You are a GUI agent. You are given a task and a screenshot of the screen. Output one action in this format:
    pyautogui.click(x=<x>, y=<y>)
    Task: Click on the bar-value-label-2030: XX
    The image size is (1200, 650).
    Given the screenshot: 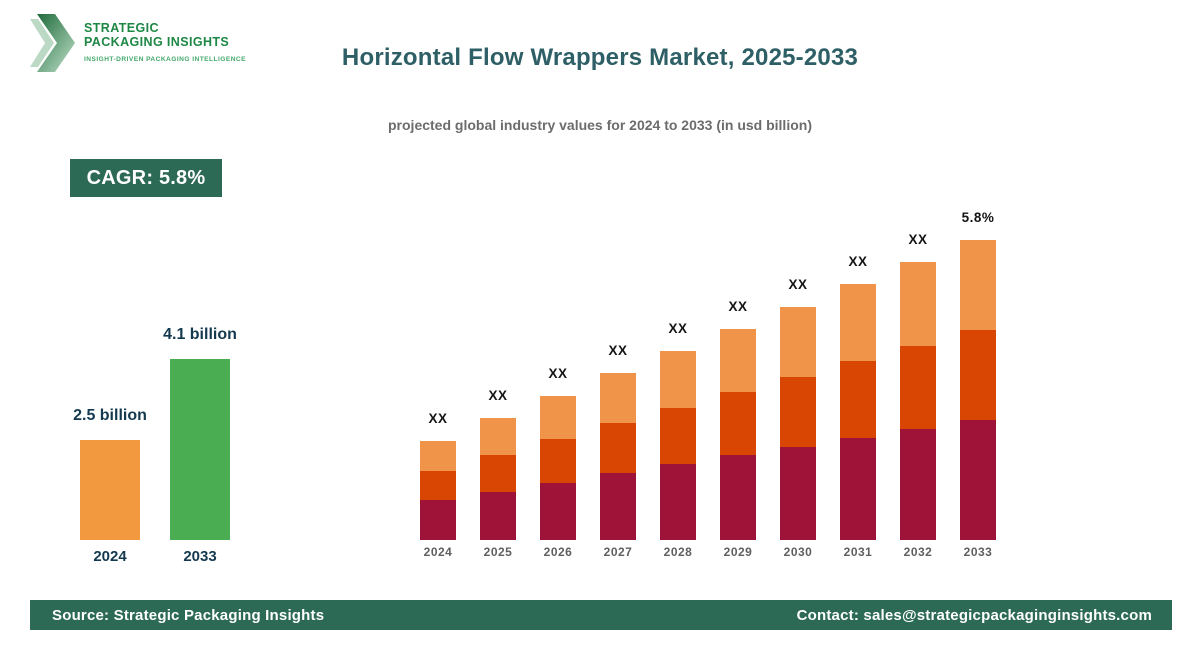 What is the action you would take?
    pyautogui.click(x=798, y=284)
    